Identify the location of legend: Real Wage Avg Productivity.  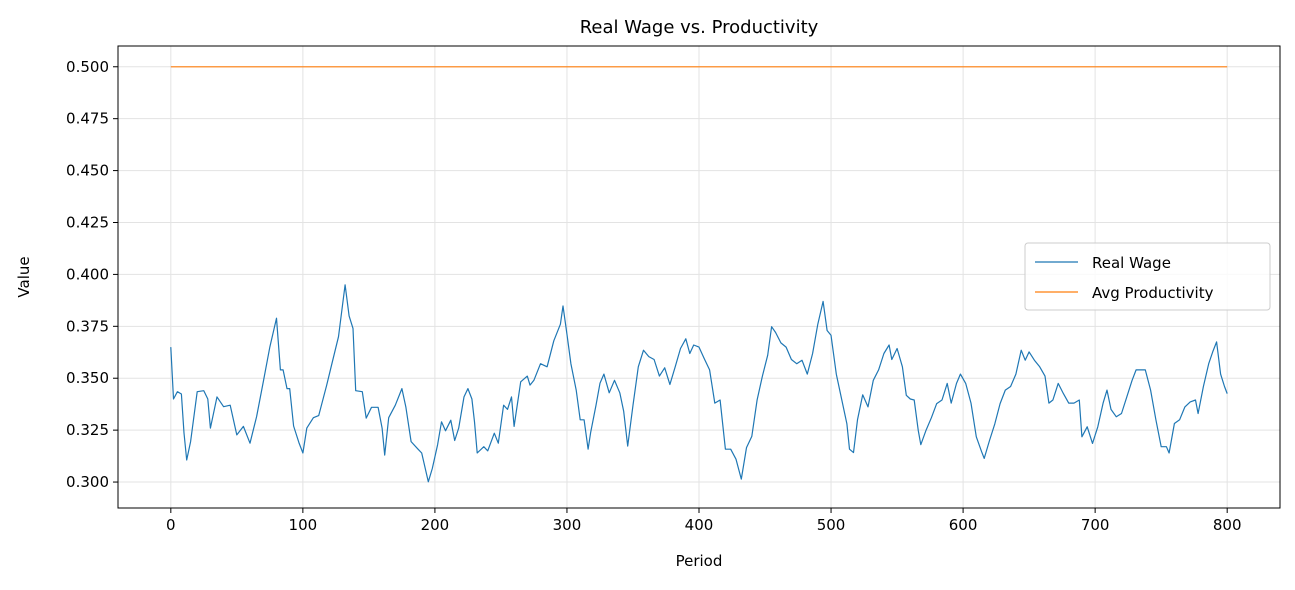
(1147, 276).